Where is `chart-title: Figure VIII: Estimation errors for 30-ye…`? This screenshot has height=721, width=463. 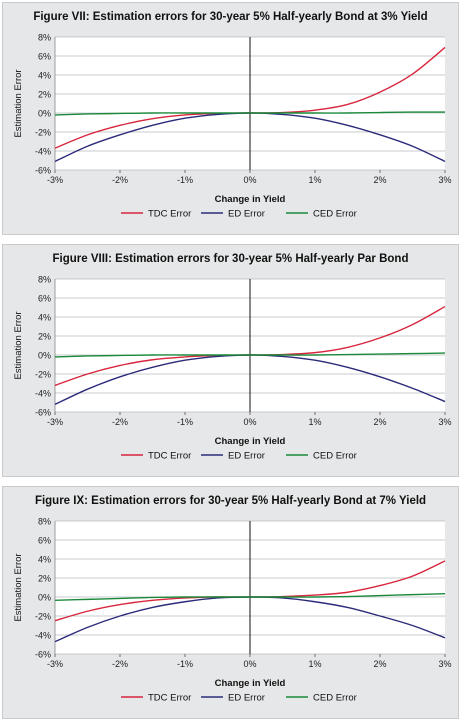 chart-title: Figure VIII: Estimation errors for 30-ye… is located at coordinates (230, 259).